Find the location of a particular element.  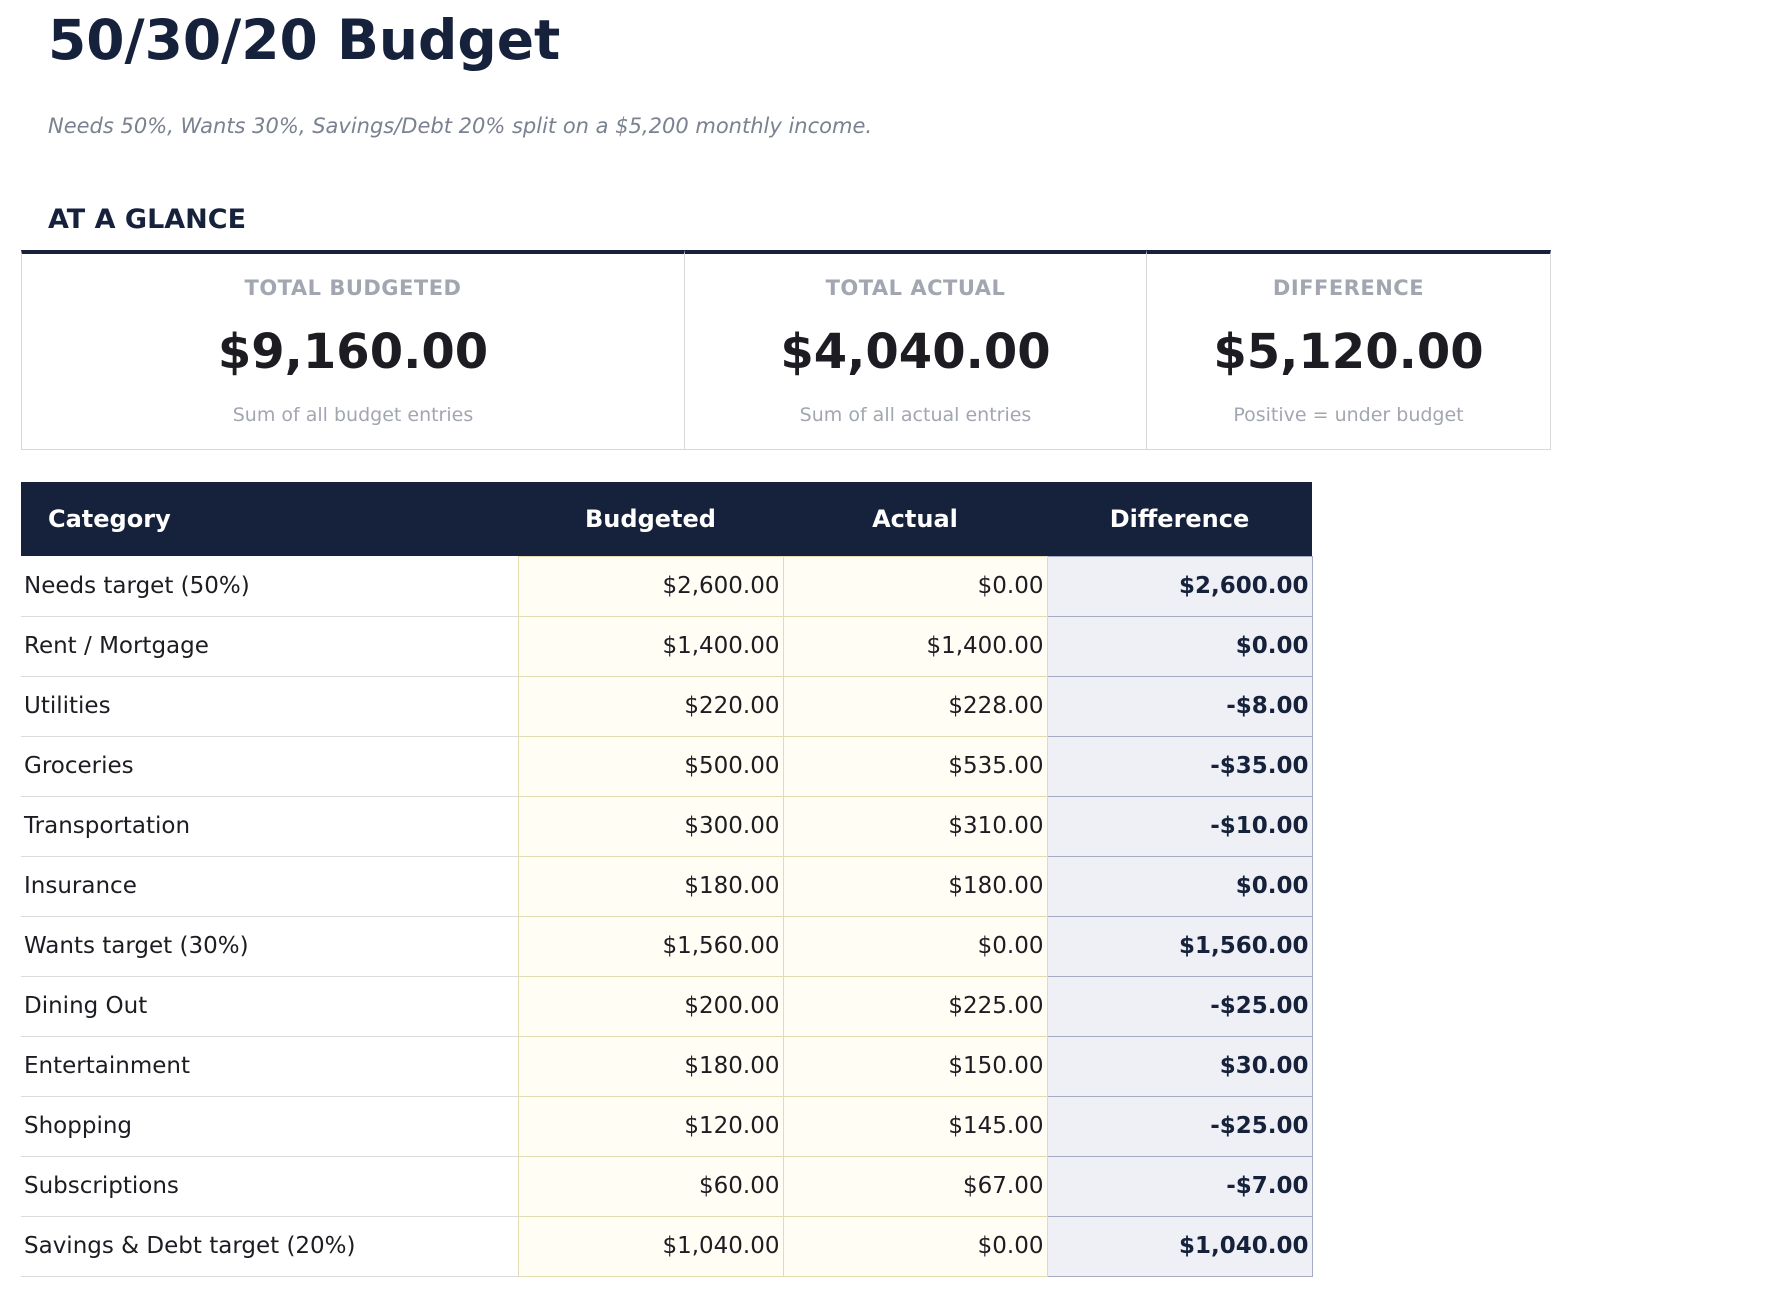

kpi-value: $5,120.00 is located at coordinates (1348, 352).